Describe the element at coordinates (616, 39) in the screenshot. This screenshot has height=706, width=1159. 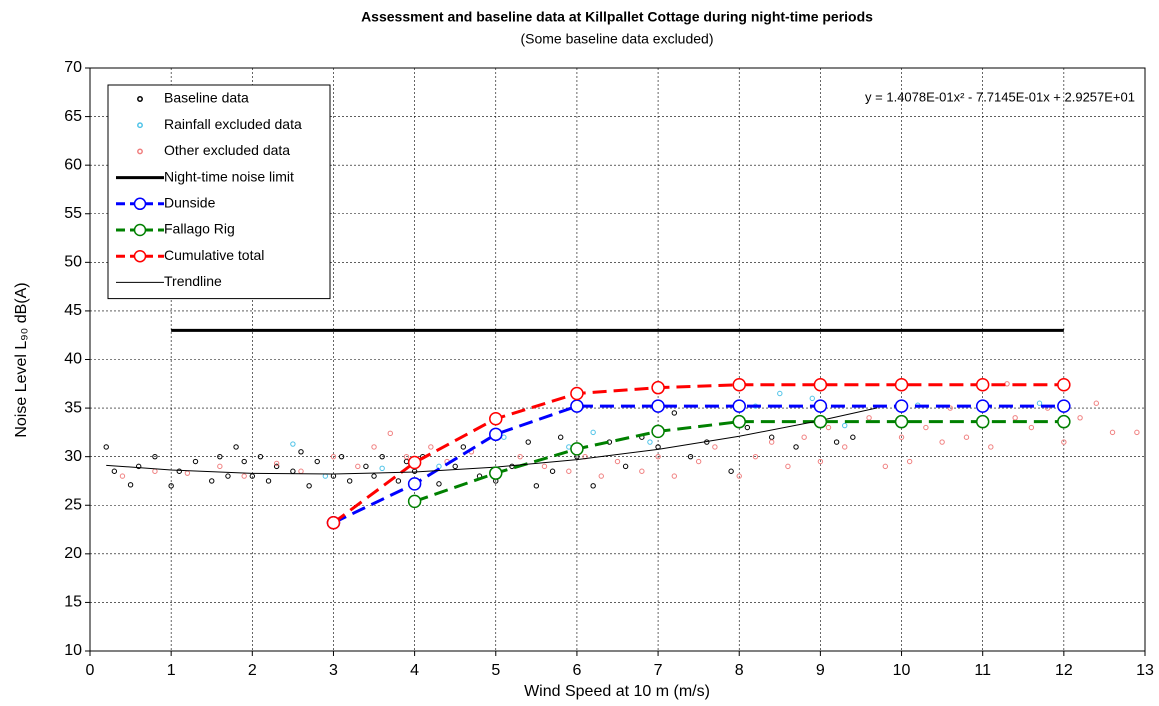
I see `chart-subtitle: (Some baseline data excluded)` at that location.